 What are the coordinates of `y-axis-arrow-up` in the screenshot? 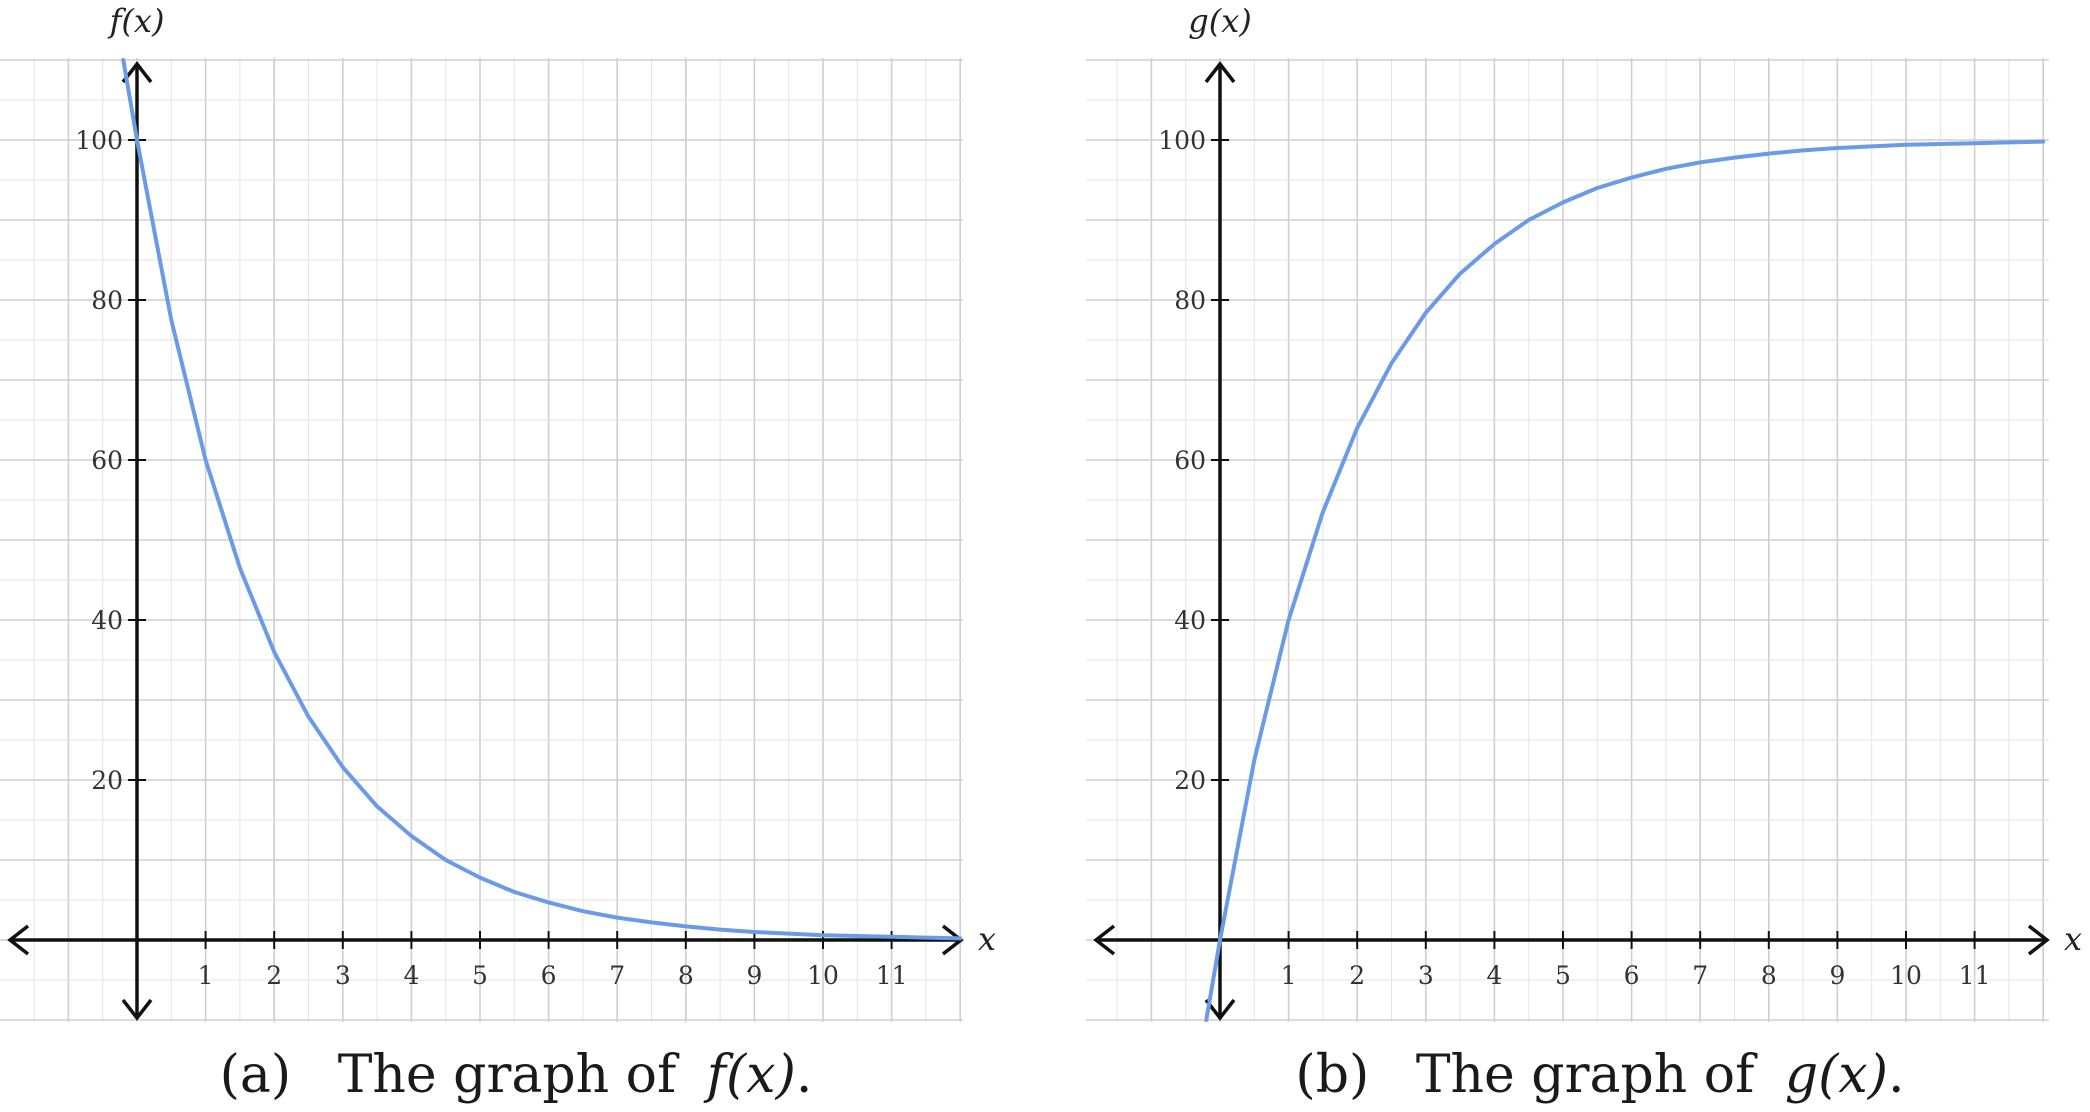 It's located at (1220, 72).